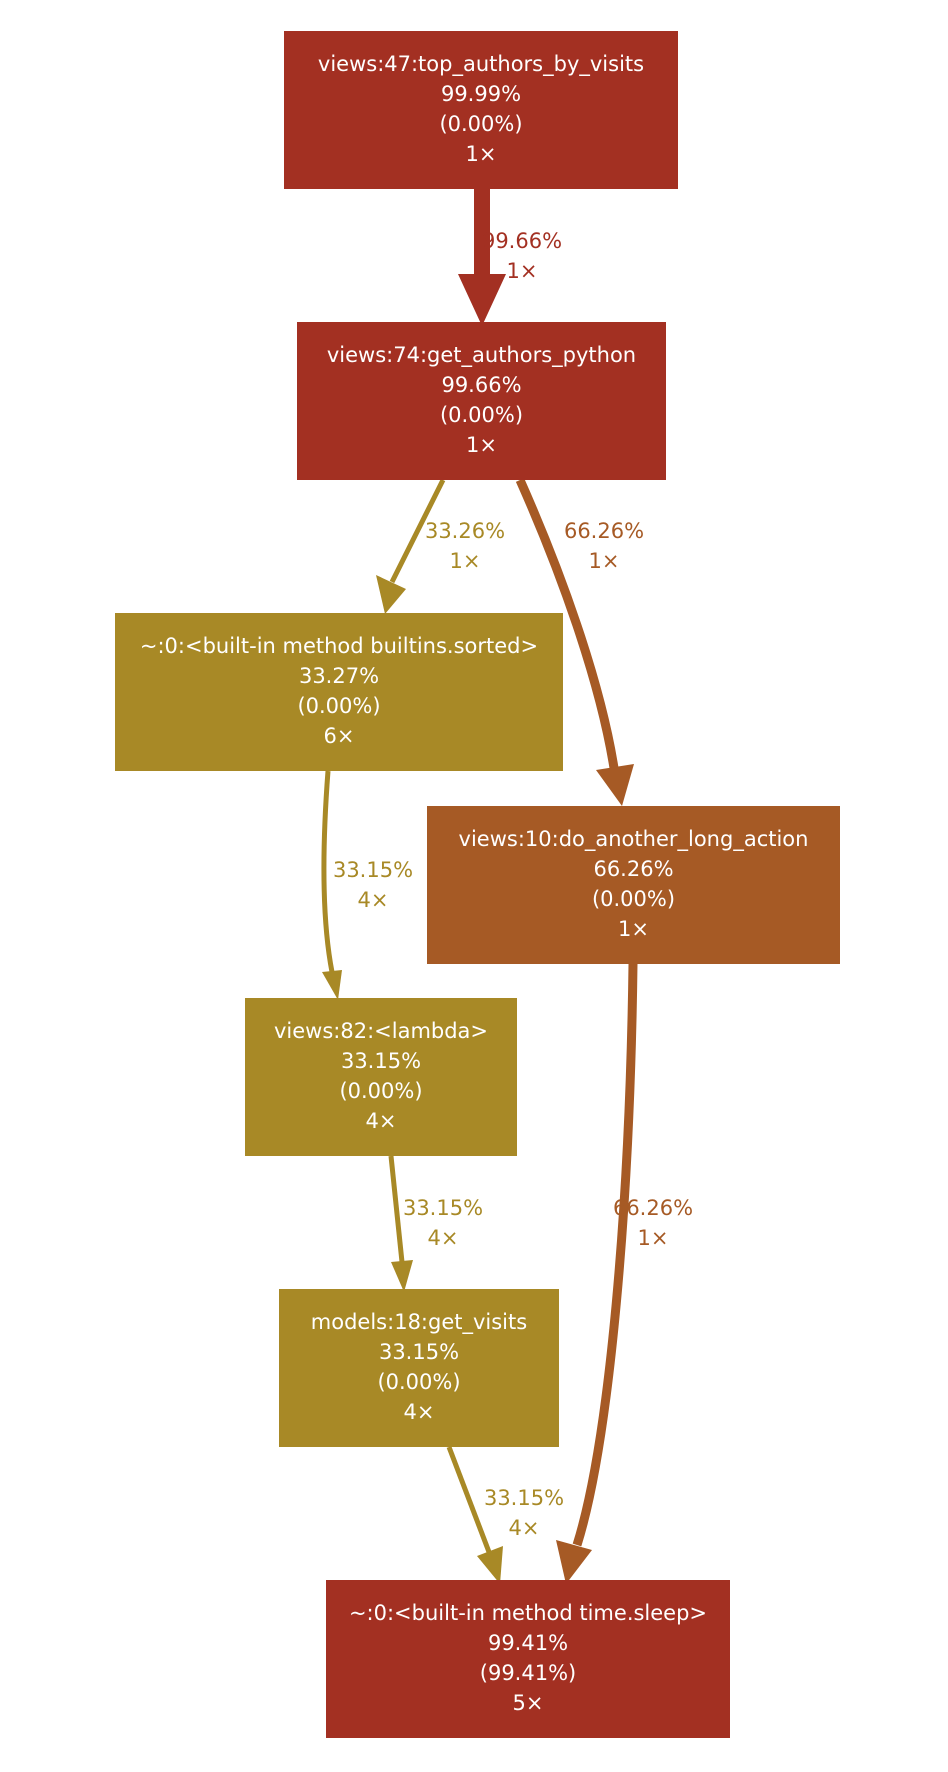 The image size is (948, 1772). I want to click on node-get_visits: models:18:get_visits 33.15% (0.00%) 4×, so click(419, 1368).